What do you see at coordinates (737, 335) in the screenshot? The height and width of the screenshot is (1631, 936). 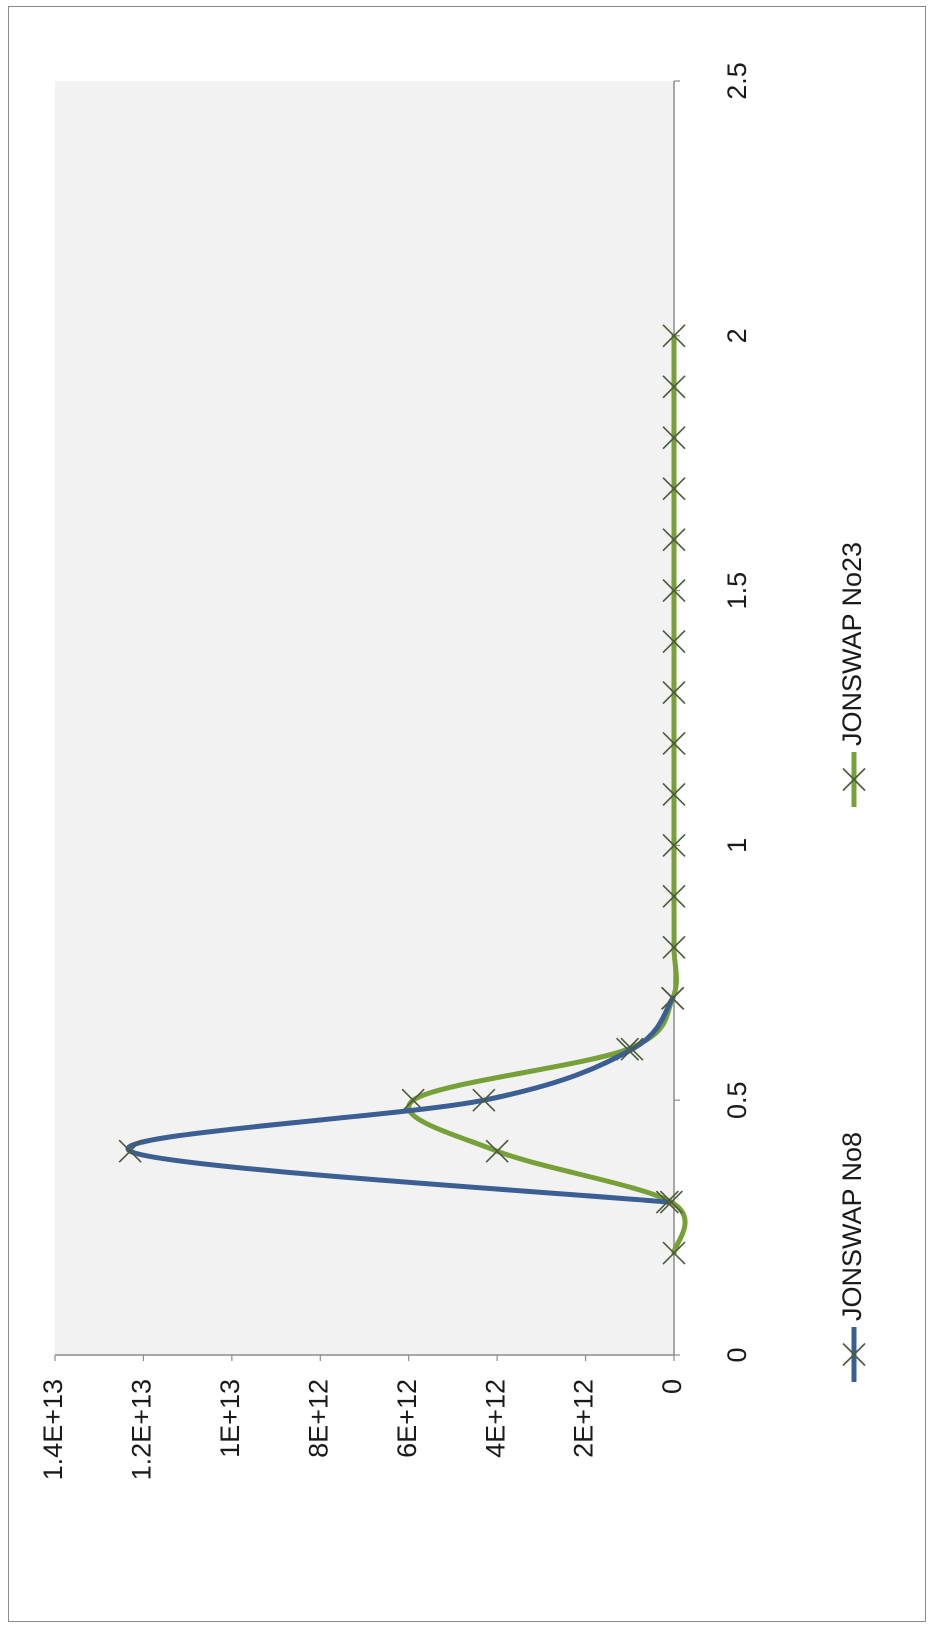 I see `x-tick-label: 2` at bounding box center [737, 335].